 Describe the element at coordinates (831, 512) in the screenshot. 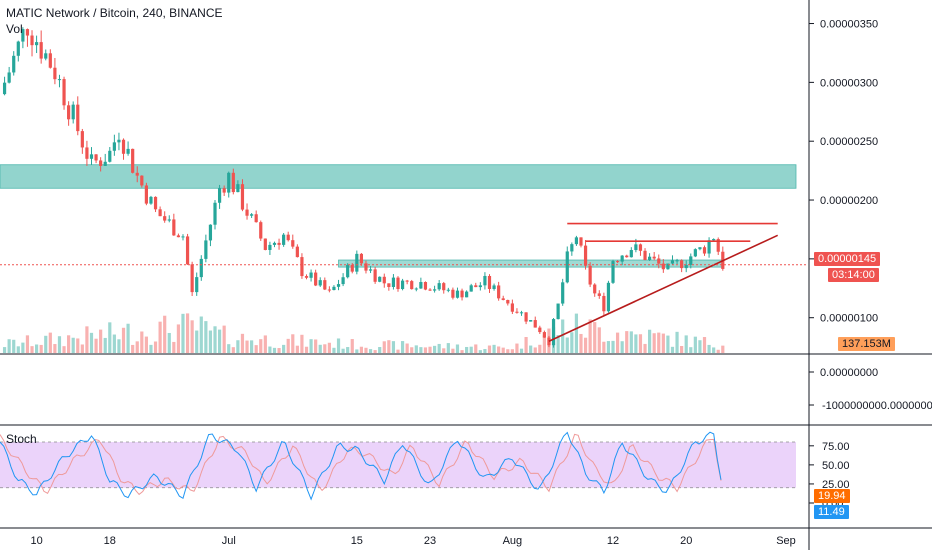

I see `stoch-d-tag: 11.49` at that location.